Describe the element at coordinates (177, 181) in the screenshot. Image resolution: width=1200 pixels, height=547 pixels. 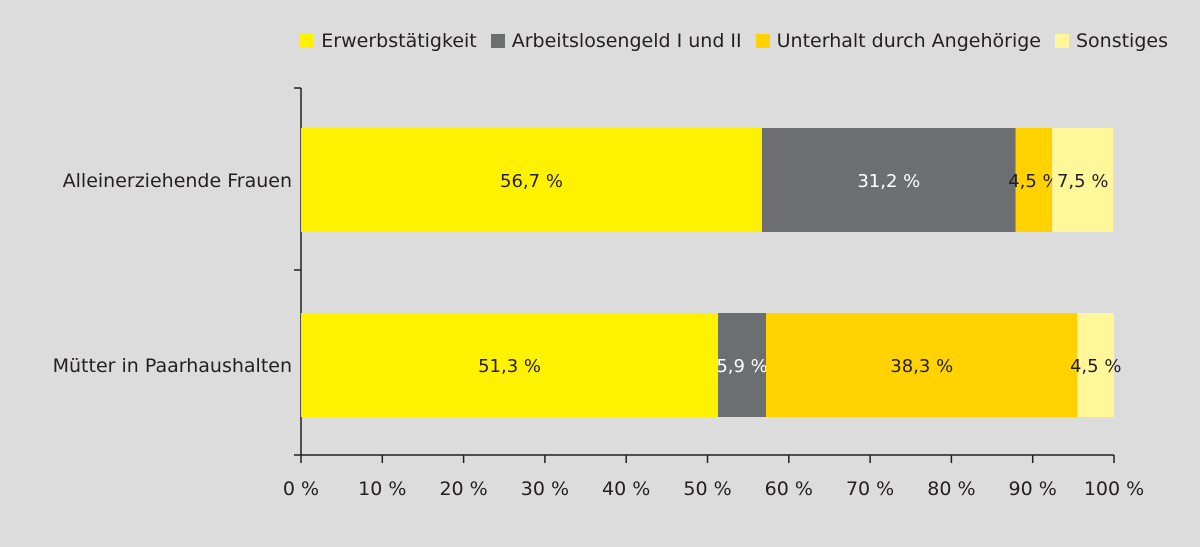
I see `category-label: Alleinerziehende Frauen` at that location.